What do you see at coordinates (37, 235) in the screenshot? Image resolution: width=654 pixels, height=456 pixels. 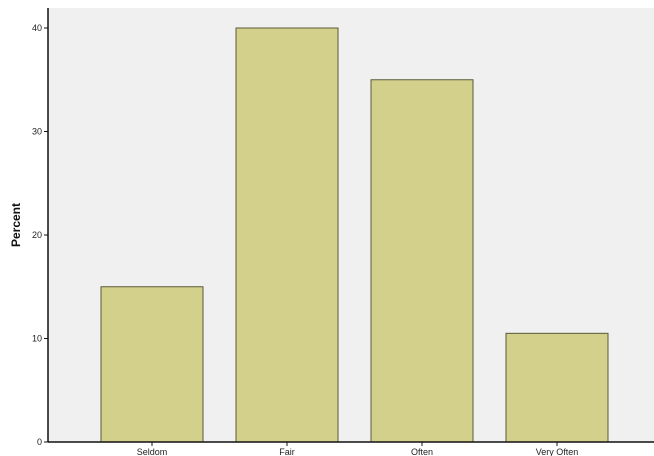 I see `y-tick-label: 20` at bounding box center [37, 235].